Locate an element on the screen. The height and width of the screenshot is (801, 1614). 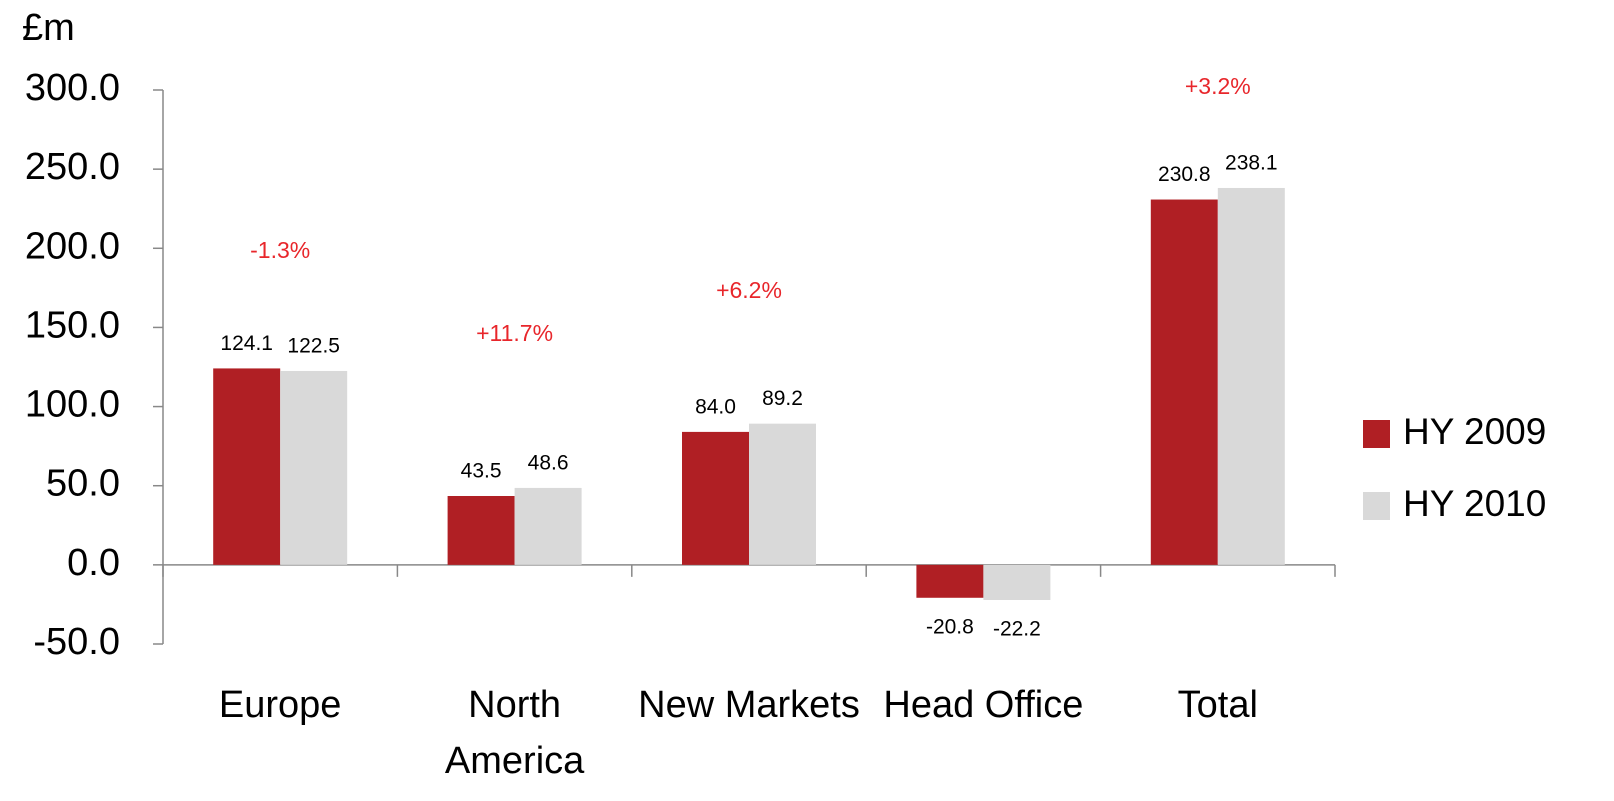
legend-label: HY 2009 is located at coordinates (1474, 431).